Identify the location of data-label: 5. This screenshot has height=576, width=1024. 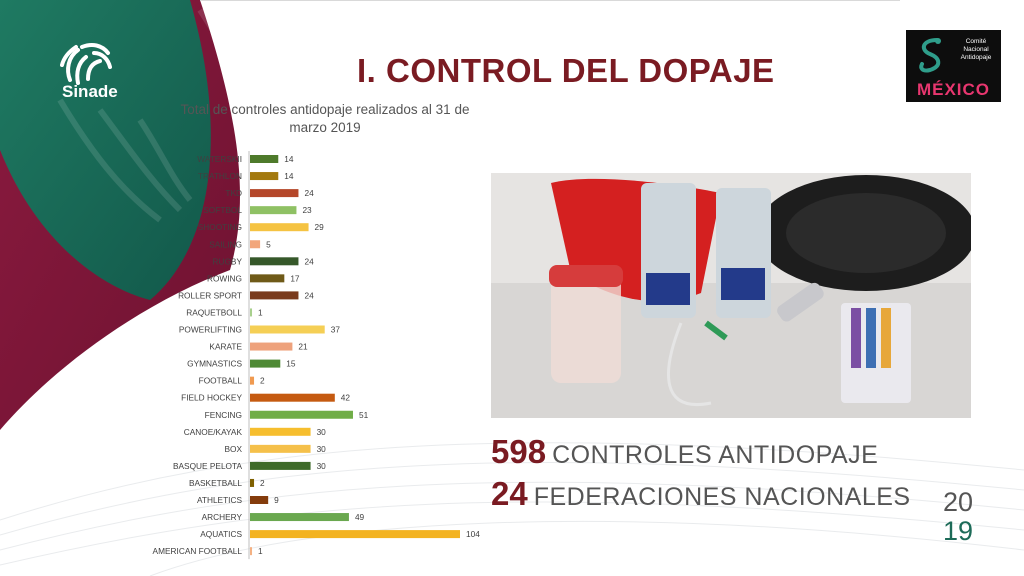
(268, 244).